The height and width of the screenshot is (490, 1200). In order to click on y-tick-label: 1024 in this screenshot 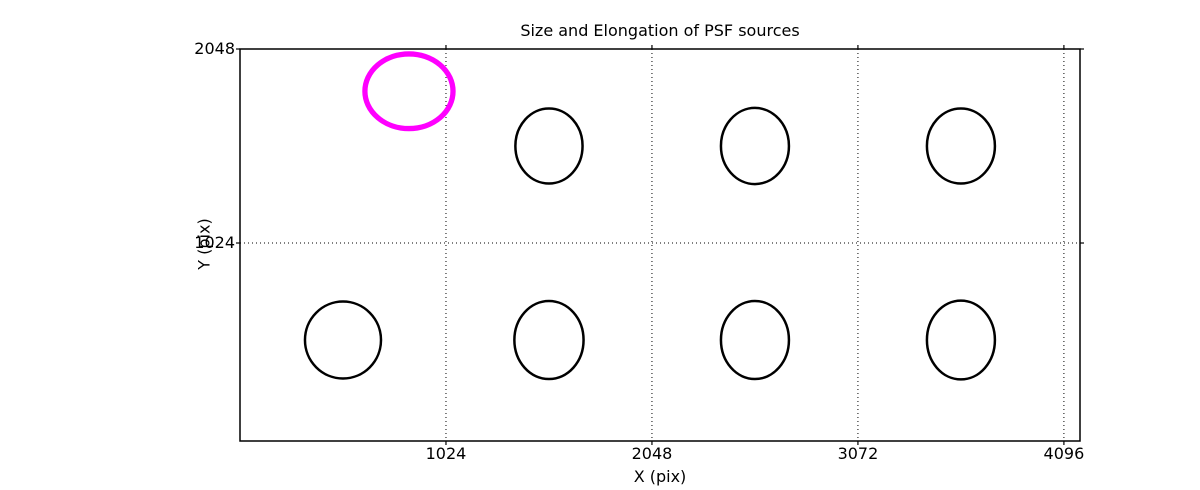, I will do `click(214, 242)`.